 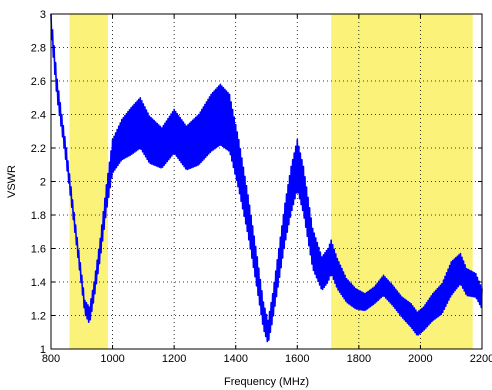 I want to click on y-tick-label: 1, so click(x=43, y=350).